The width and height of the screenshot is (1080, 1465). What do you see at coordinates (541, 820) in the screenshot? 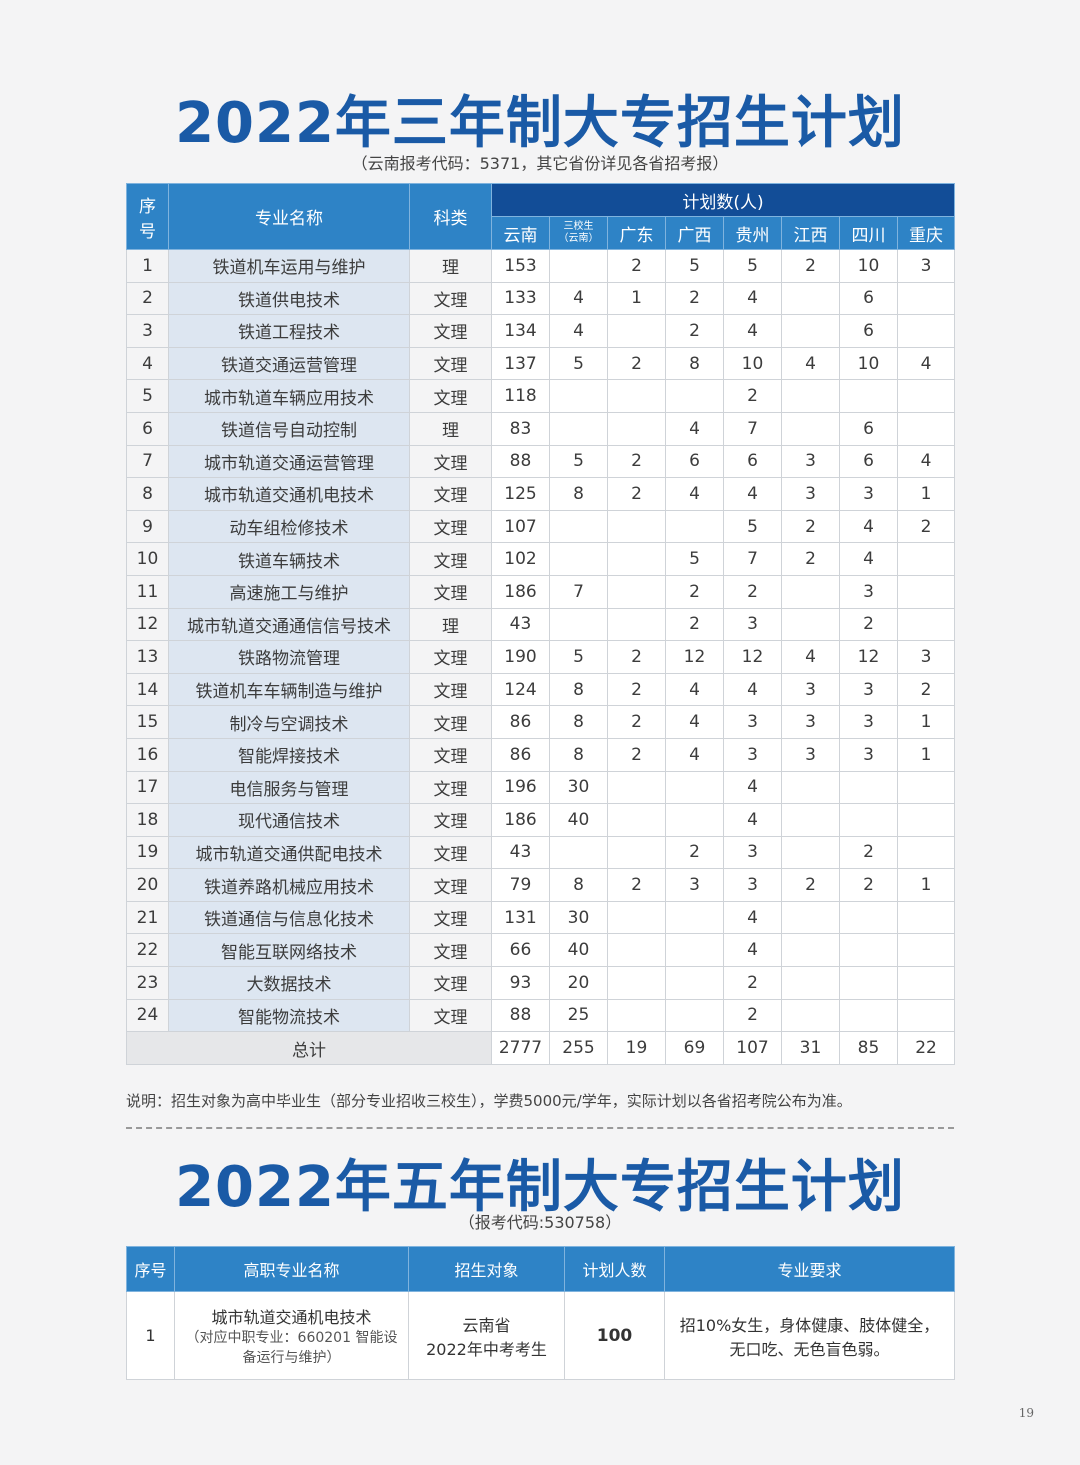
I see `table-row: 18 现代通信技术 文理 186 40 4` at bounding box center [541, 820].